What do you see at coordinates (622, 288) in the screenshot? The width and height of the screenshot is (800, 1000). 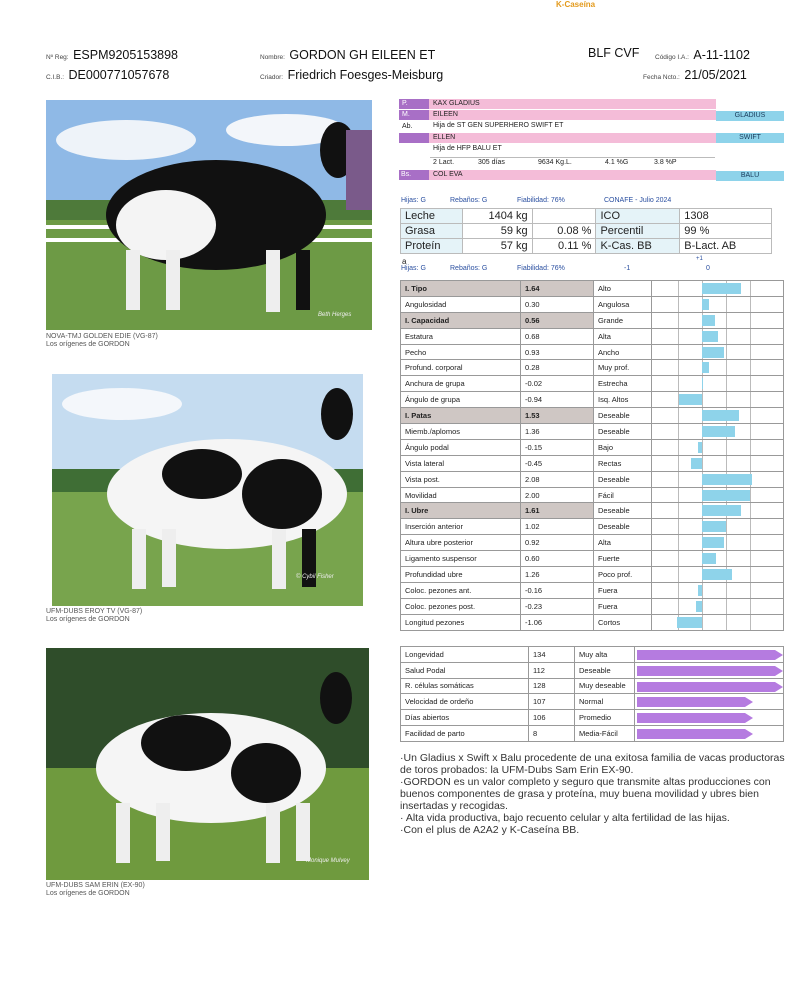 I see `trait-desc: Alto` at bounding box center [622, 288].